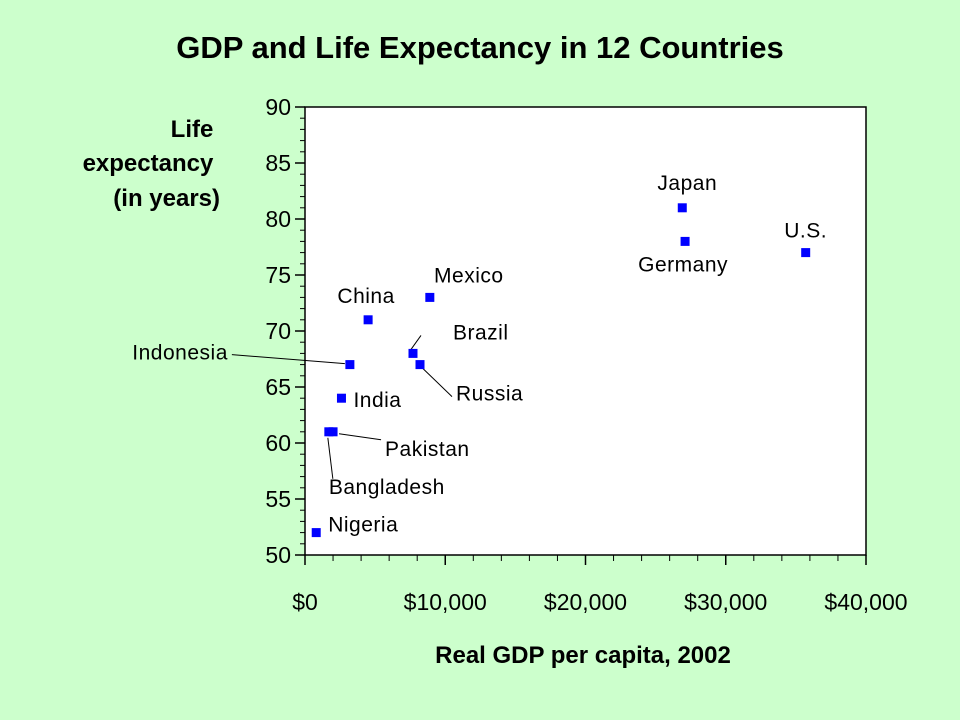 This screenshot has width=960, height=720. Describe the element at coordinates (368, 320) in the screenshot. I see `point-china` at that location.